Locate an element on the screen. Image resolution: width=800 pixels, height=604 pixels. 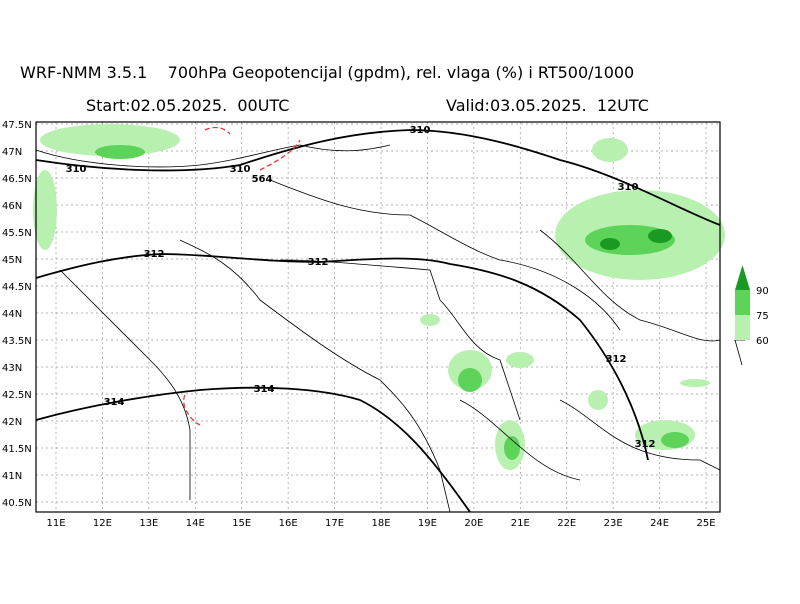
lon-label: 21E is located at coordinates (520, 523).